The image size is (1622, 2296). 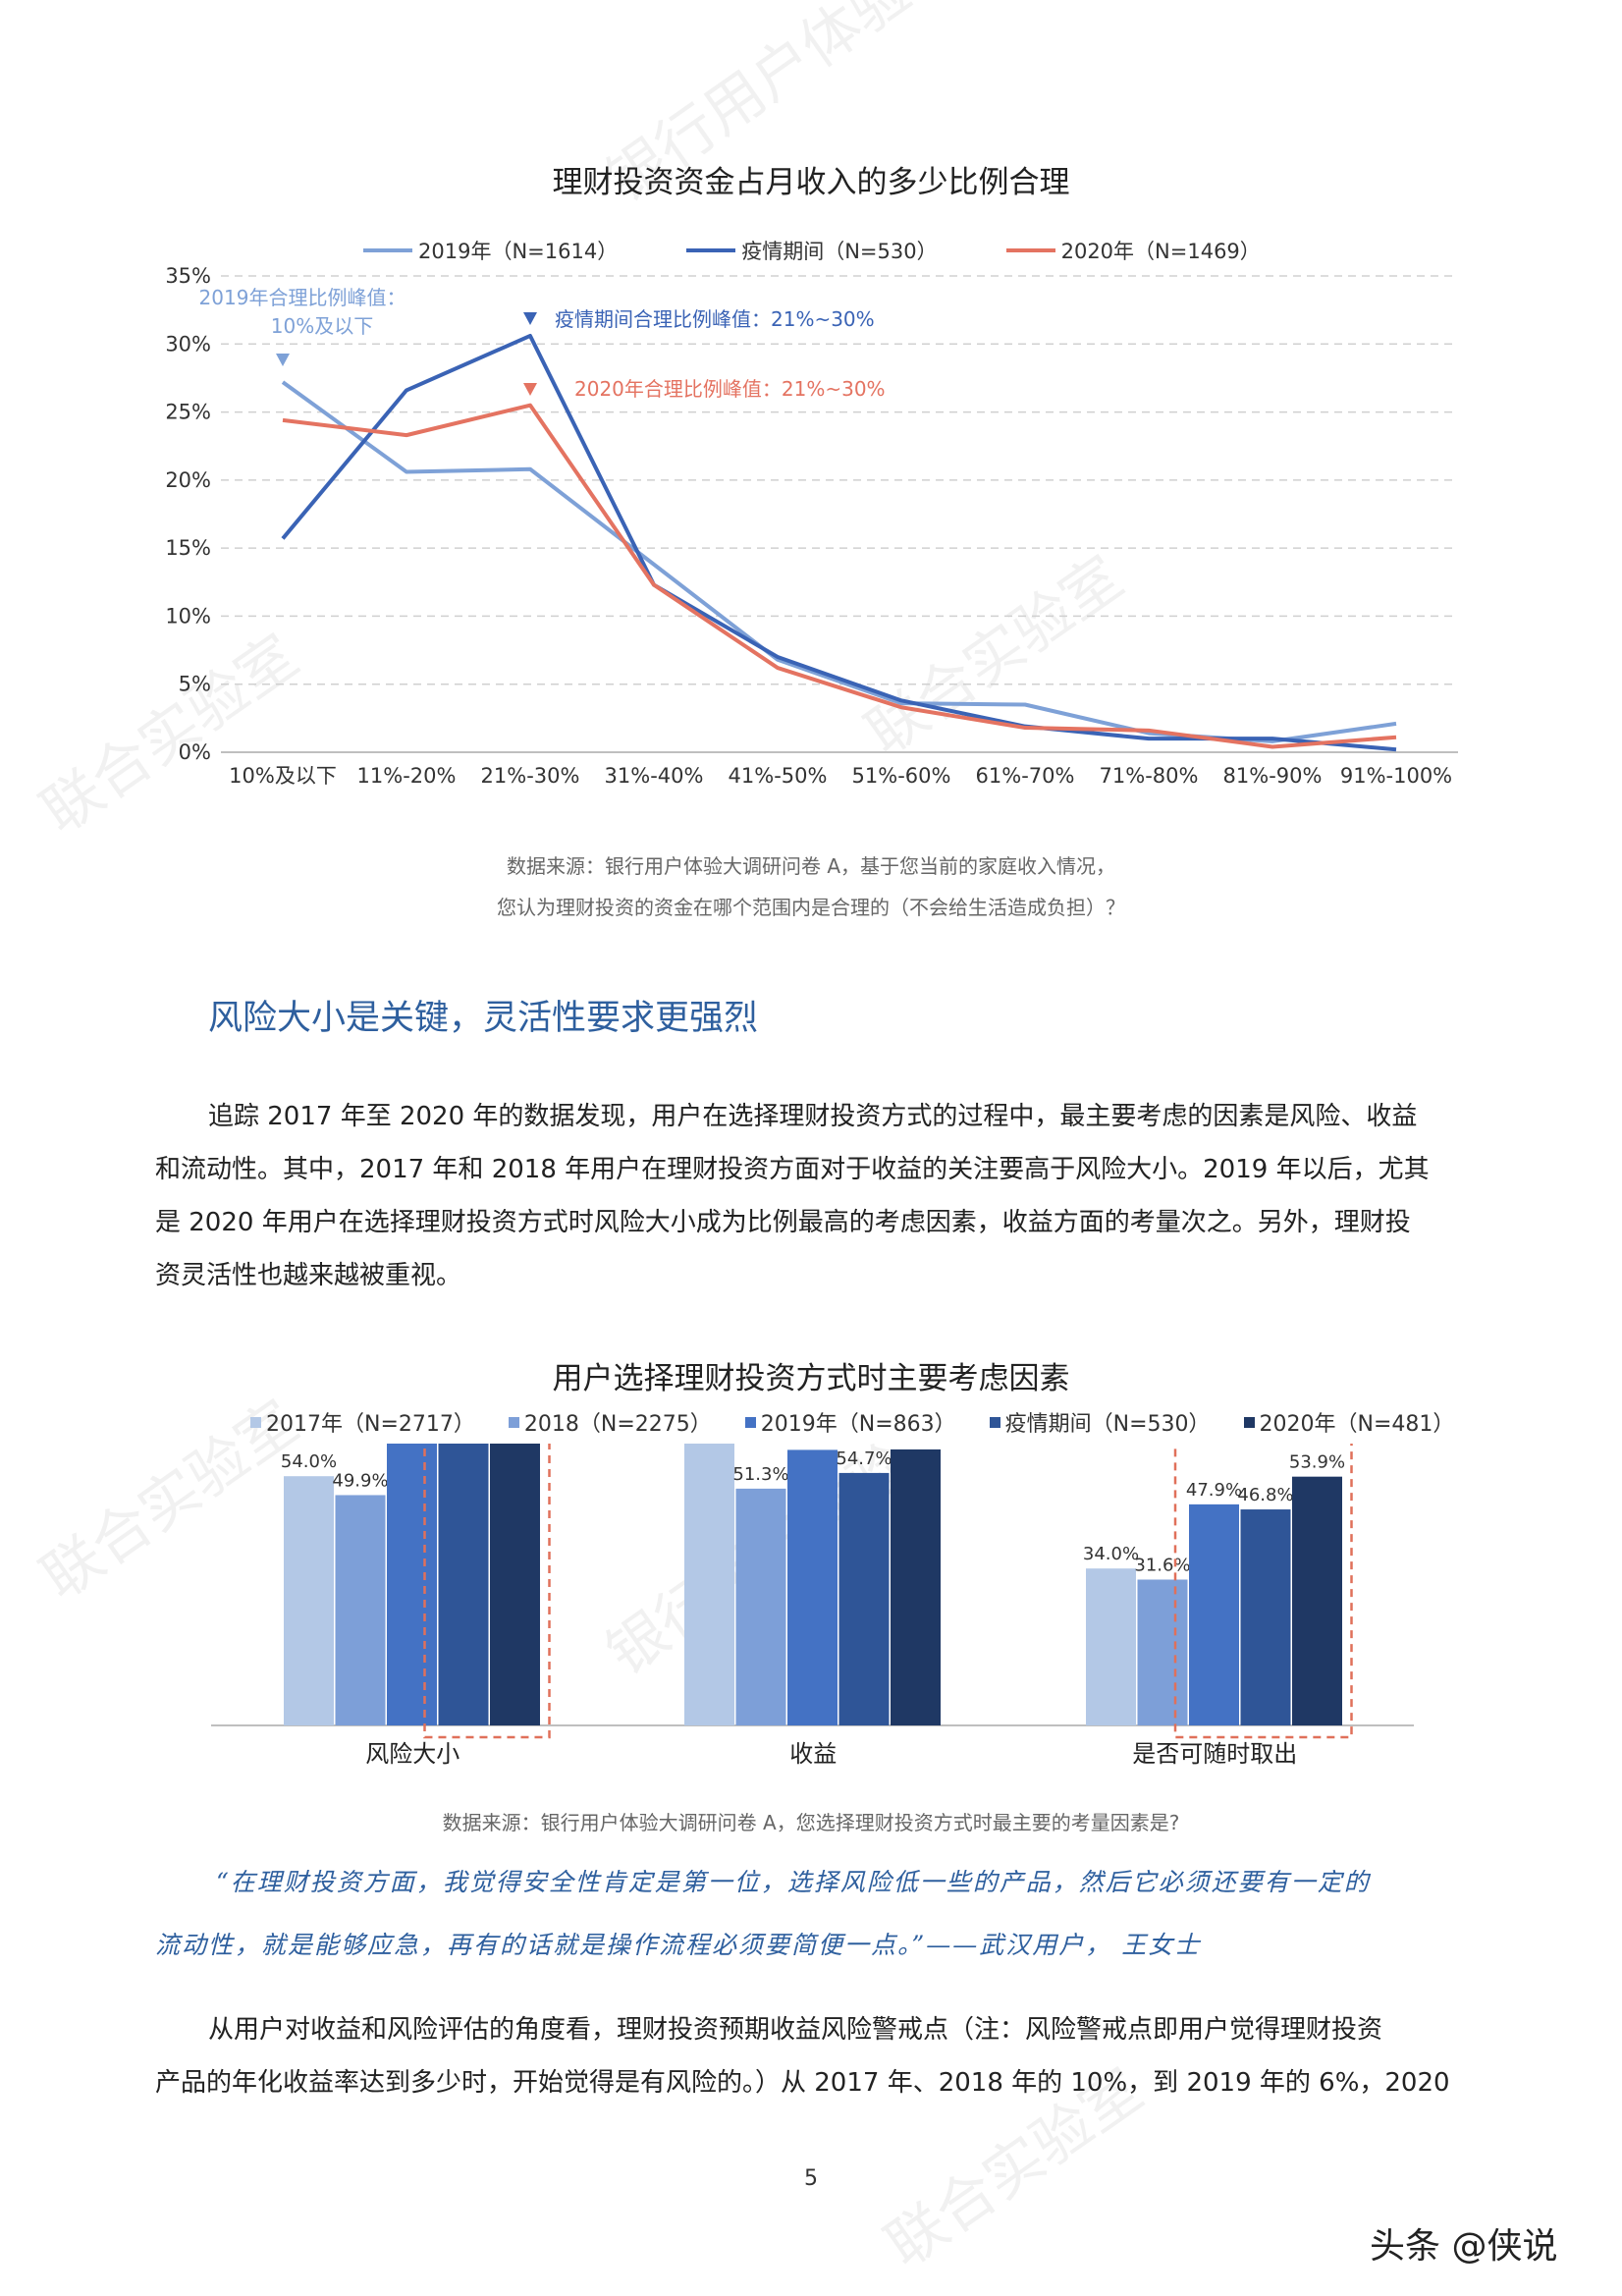 I want to click on footer-attribution: 头条 @侠说, so click(x=1464, y=2246).